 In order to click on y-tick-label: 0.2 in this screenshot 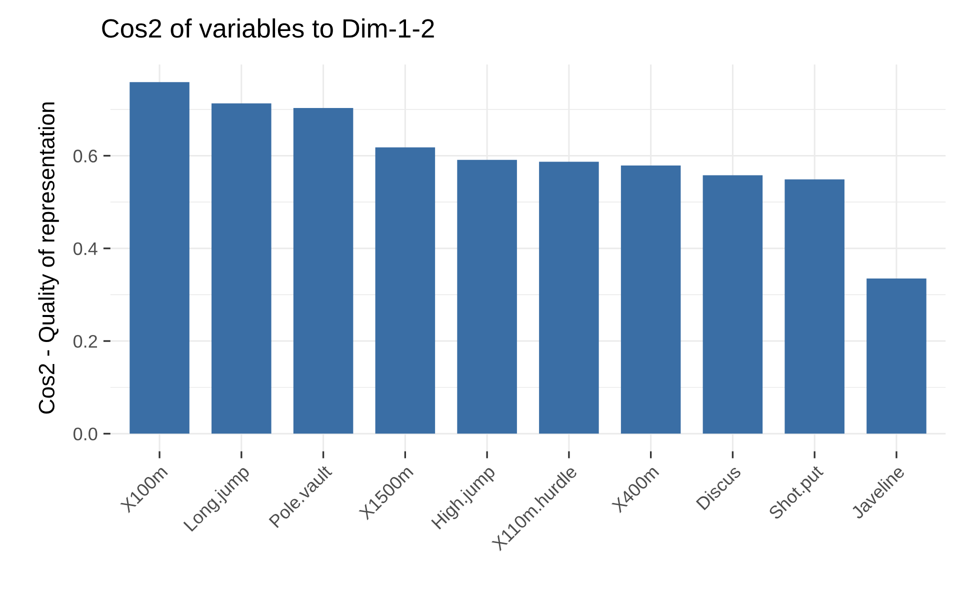, I will do `click(85, 341)`.